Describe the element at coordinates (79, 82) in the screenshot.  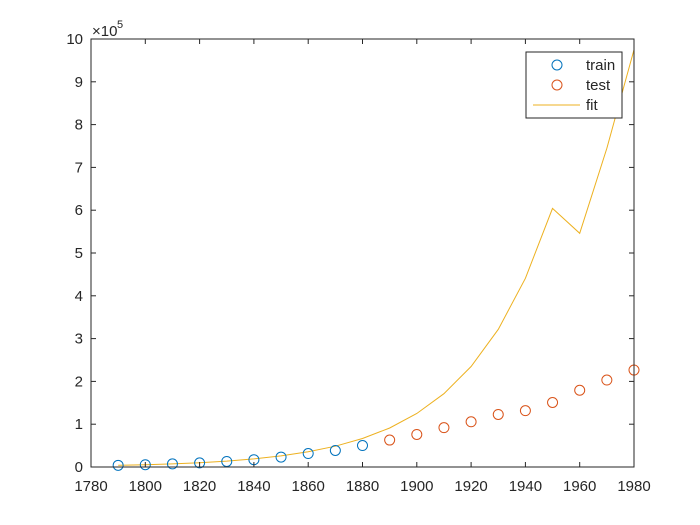
I see `y-tick-label: 9` at that location.